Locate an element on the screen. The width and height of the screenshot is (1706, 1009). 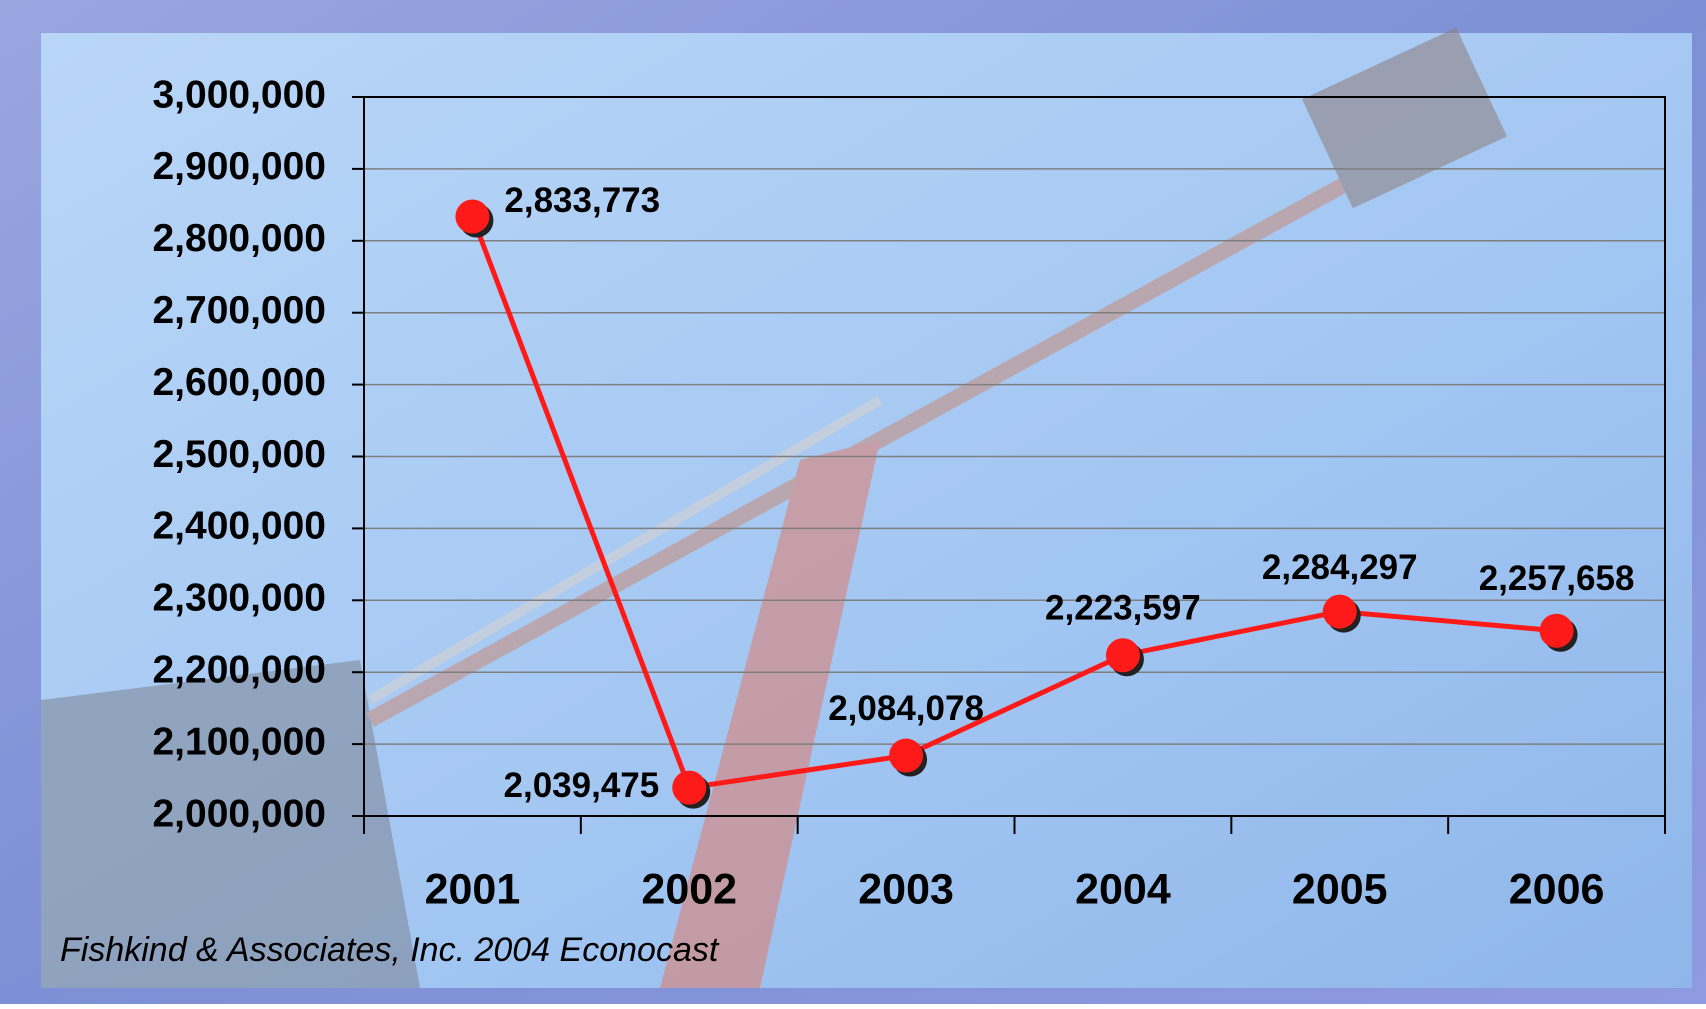
data-label: 2,223,597 is located at coordinates (1123, 607).